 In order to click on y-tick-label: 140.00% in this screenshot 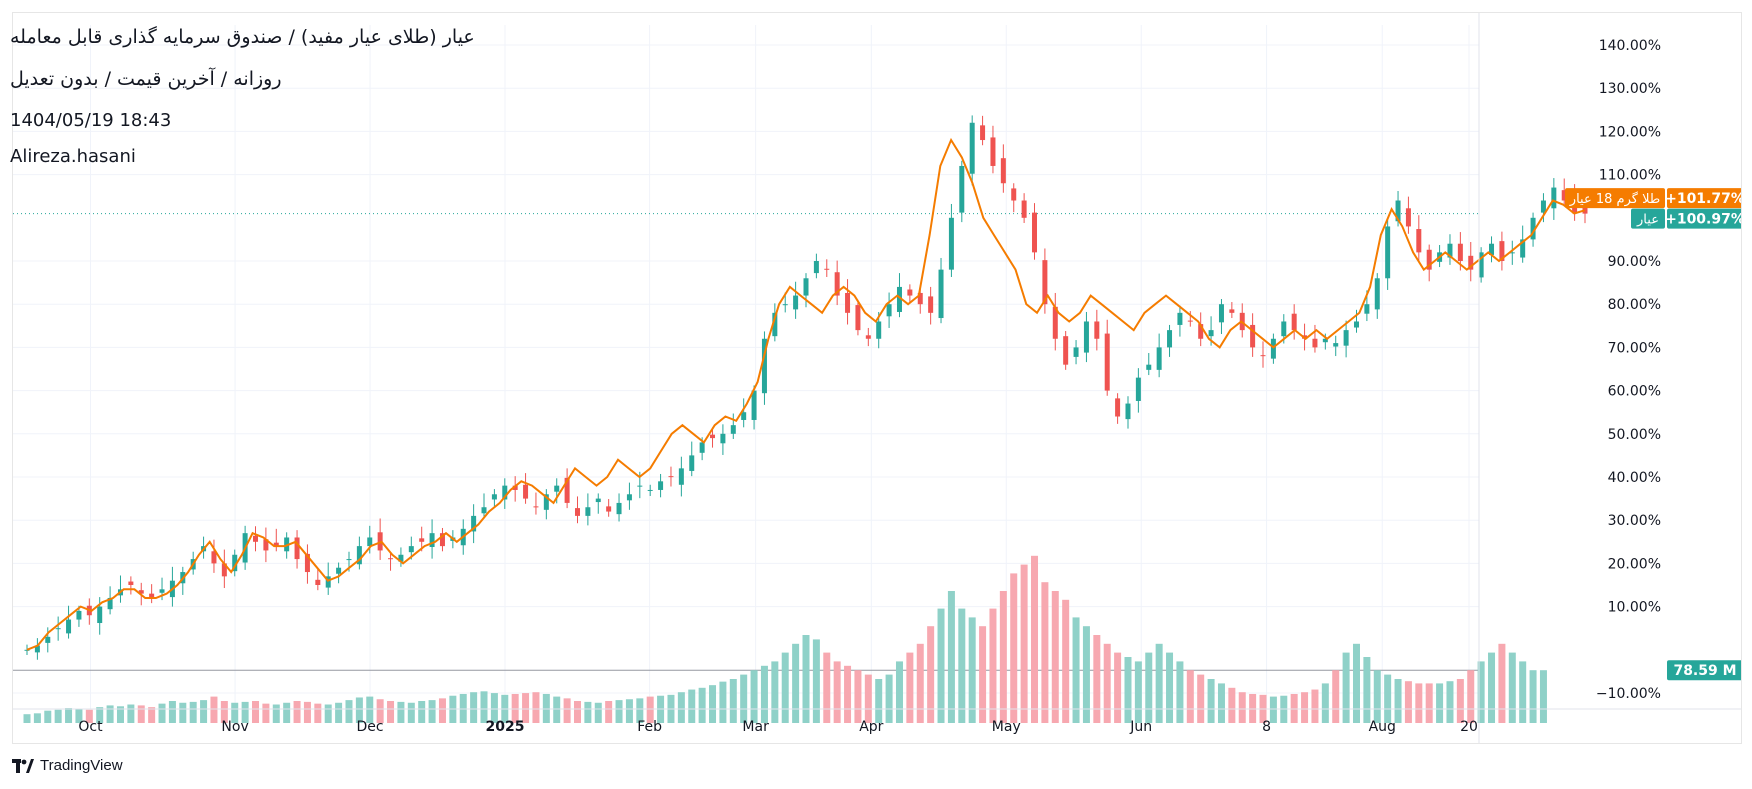, I will do `click(1630, 46)`.